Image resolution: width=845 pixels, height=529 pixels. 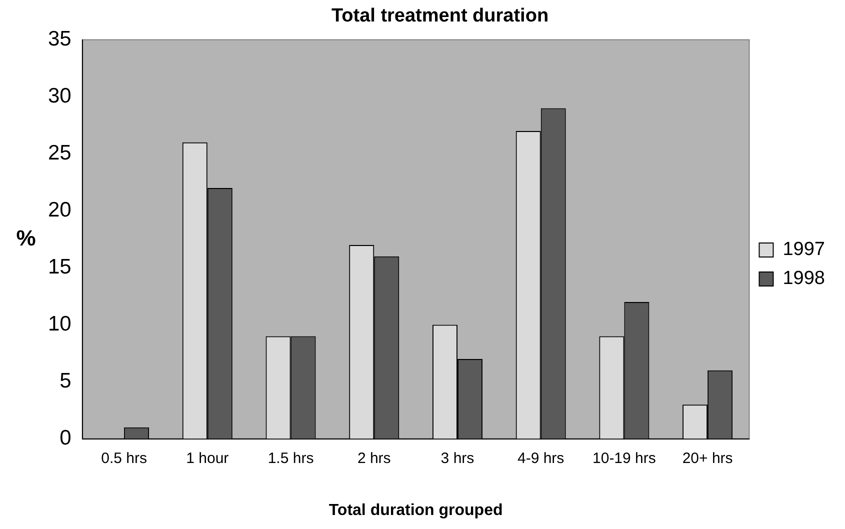 I want to click on x-tick-label: 20+ hrs, so click(x=707, y=458).